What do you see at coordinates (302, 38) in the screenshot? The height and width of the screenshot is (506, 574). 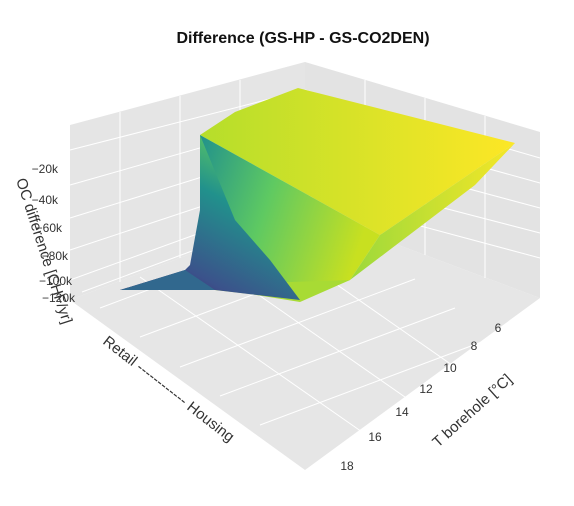 I see `chart-title: Difference (GS-HP - GS-CO2DEN)` at bounding box center [302, 38].